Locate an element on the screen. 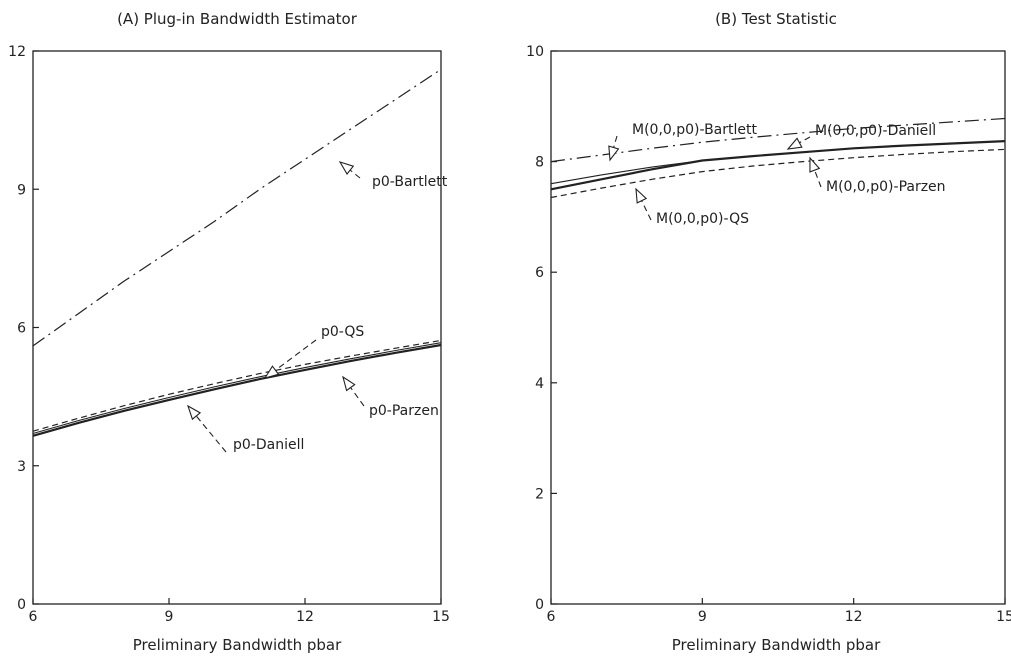  panel-b-label-daniell: M(0,0,p0)-Daniell is located at coordinates (875, 131).